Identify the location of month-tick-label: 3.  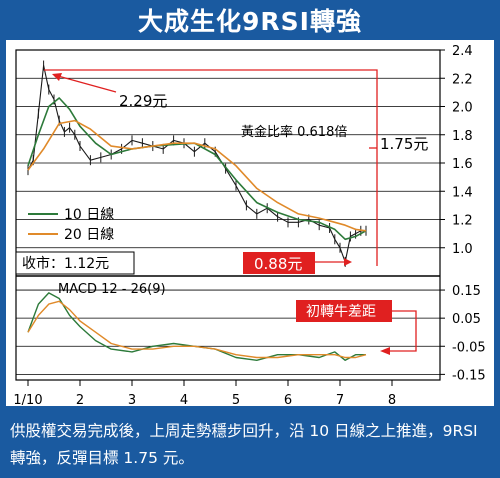
(132, 399).